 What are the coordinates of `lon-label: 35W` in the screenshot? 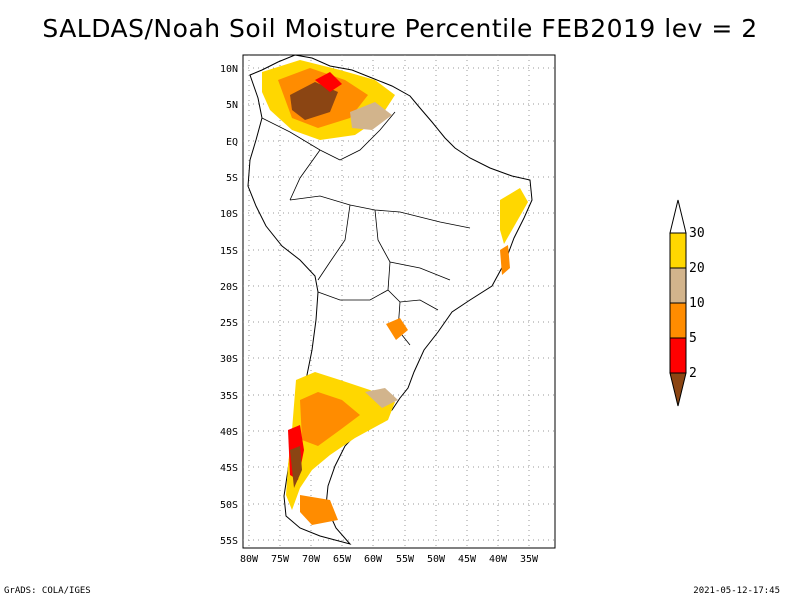 It's located at (529, 559).